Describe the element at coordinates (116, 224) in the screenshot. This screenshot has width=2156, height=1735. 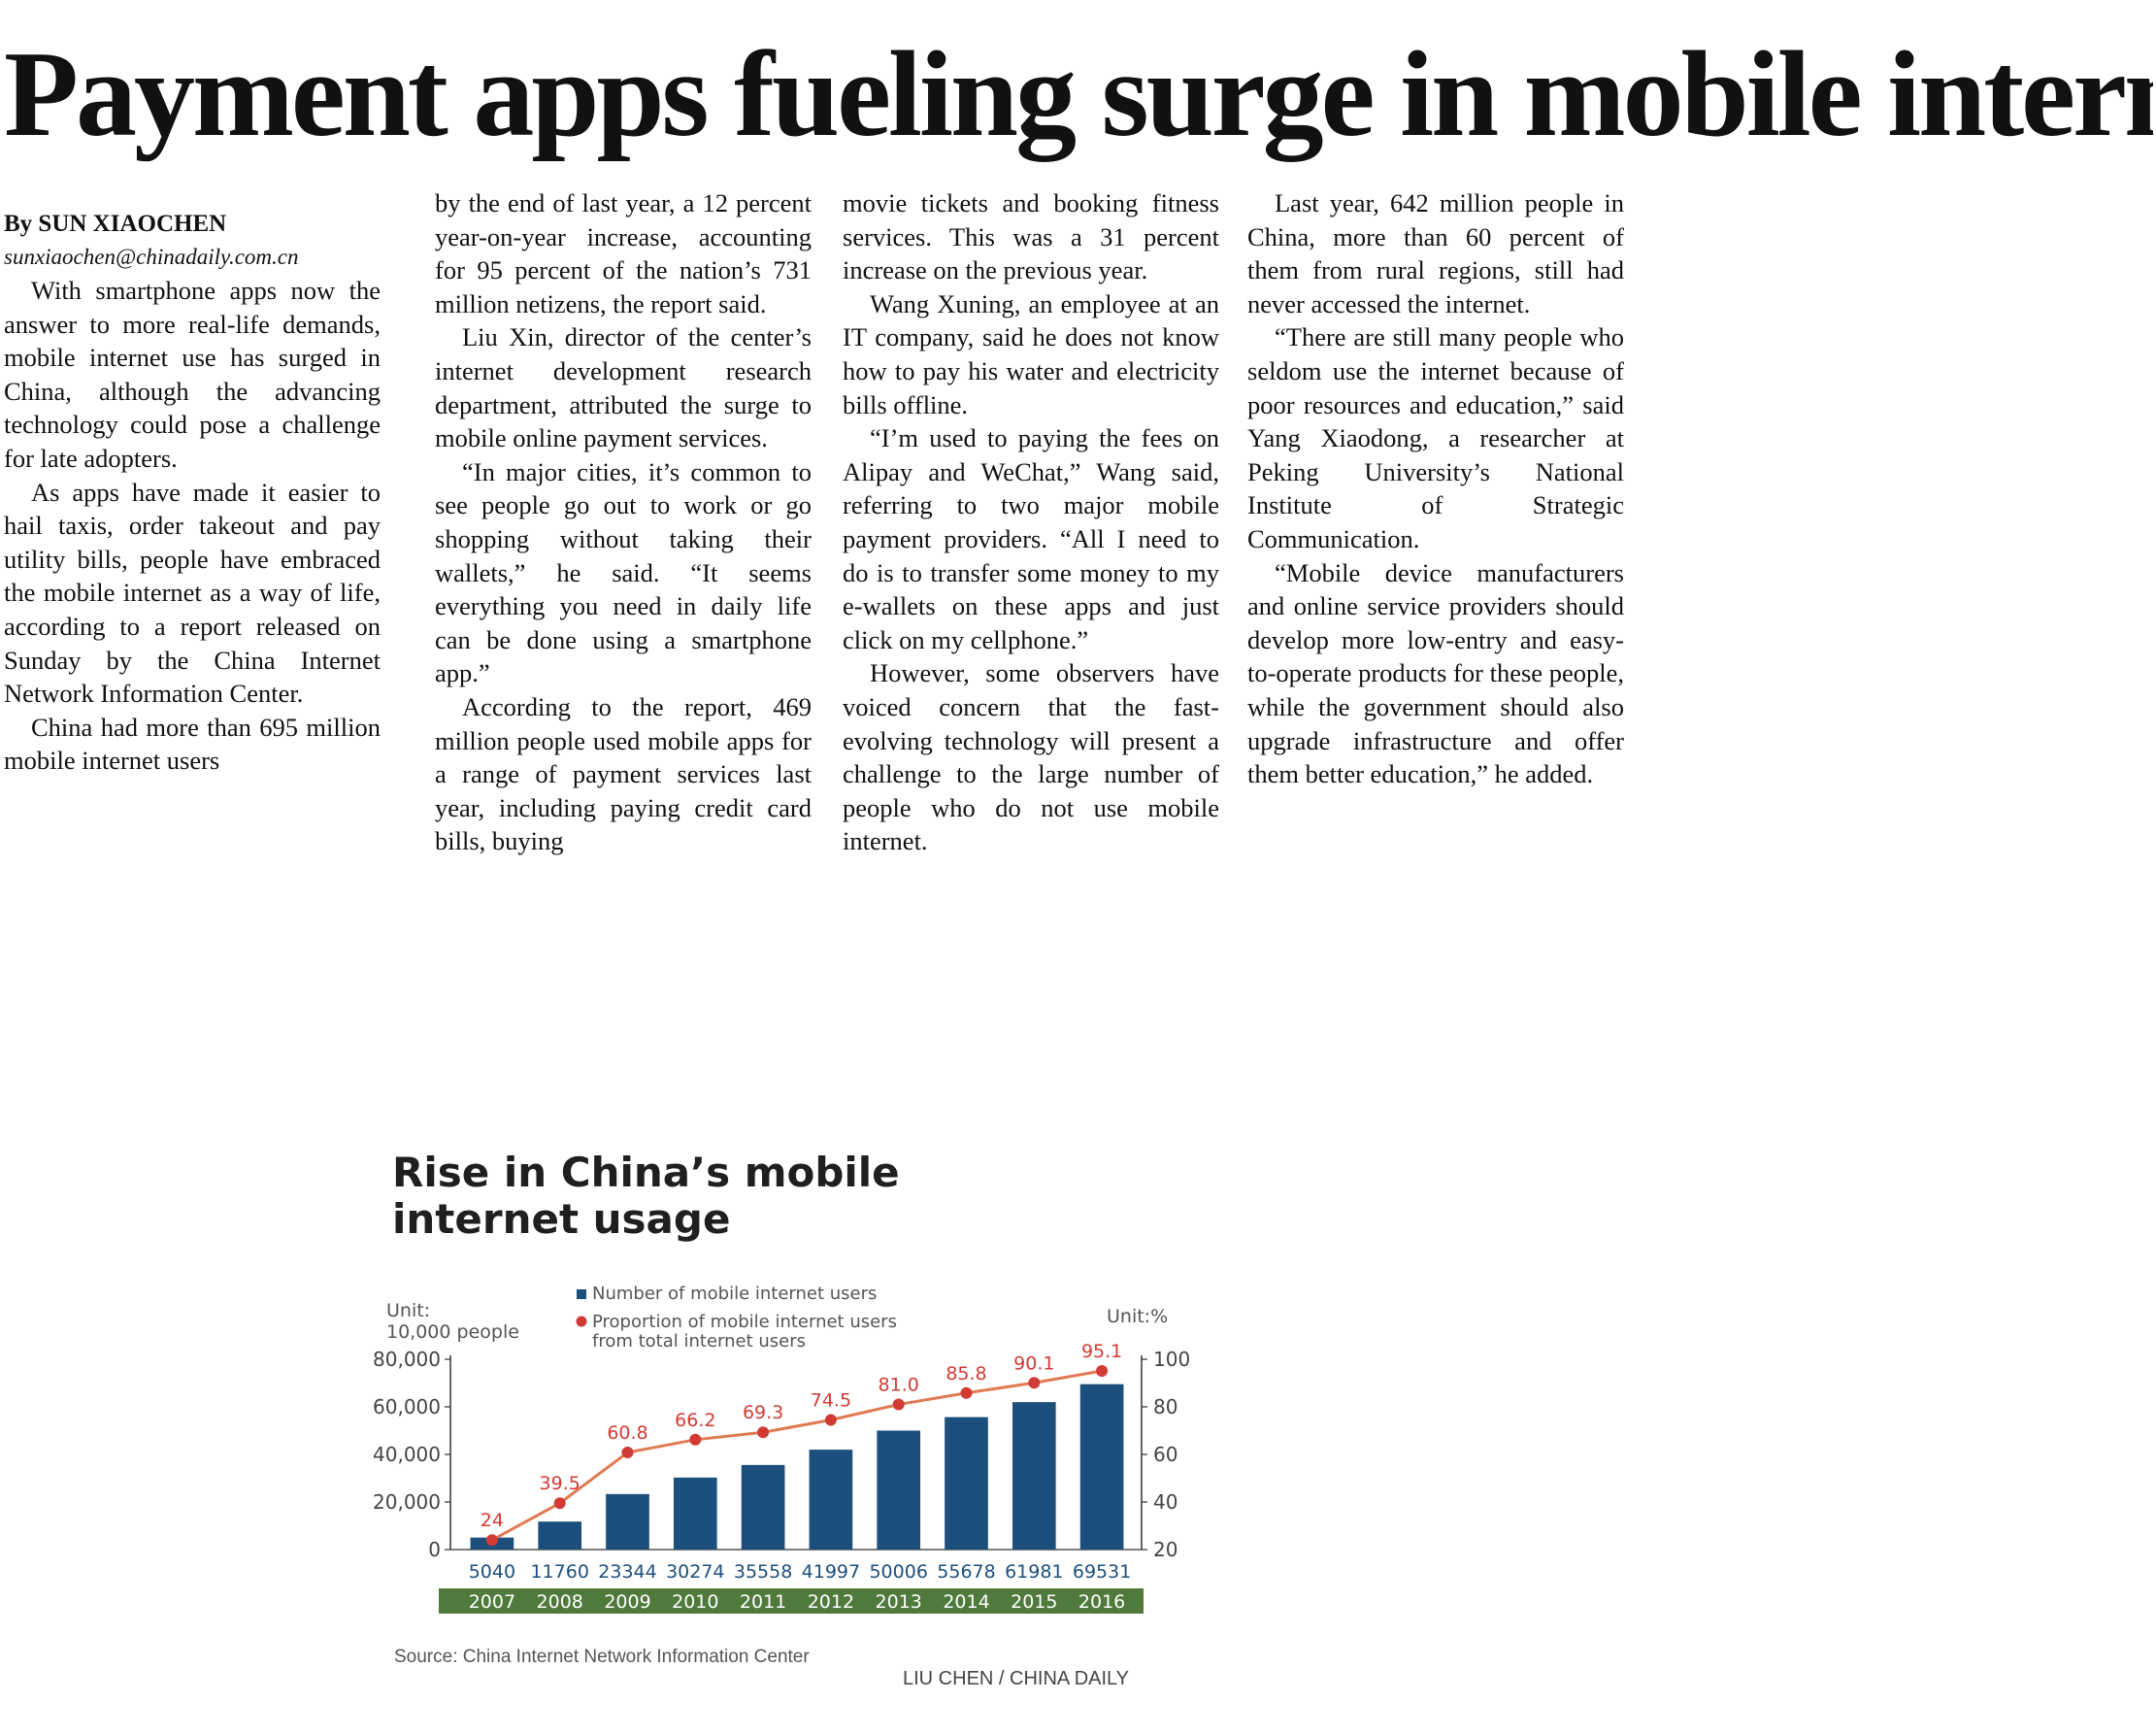
I see `byline: By SUN XIAOCHEN` at that location.